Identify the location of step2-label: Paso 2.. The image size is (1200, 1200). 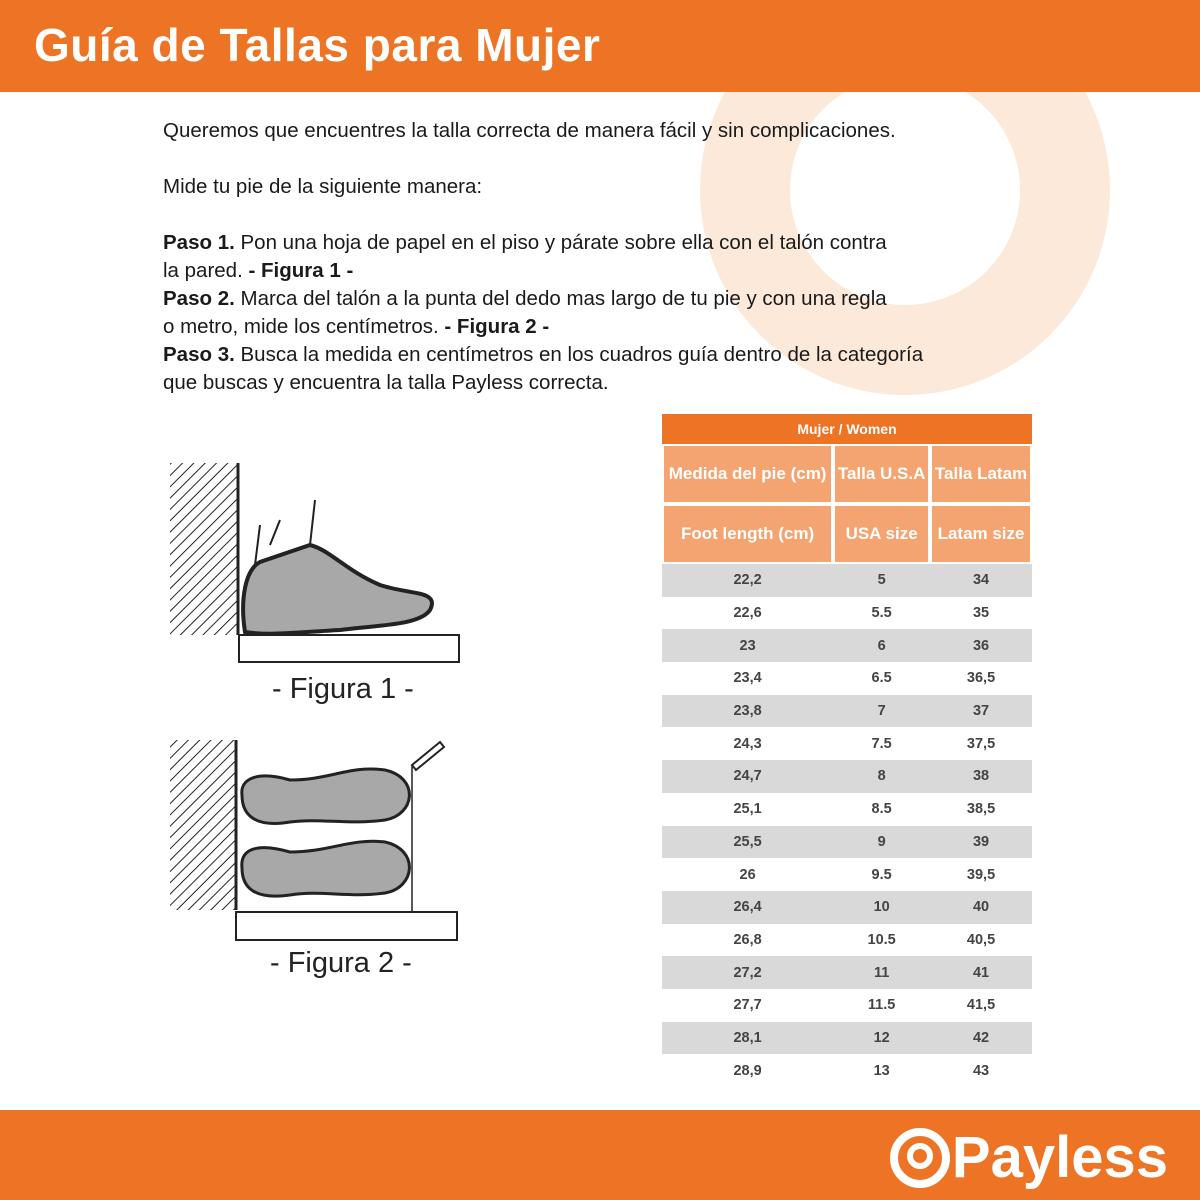
(199, 298).